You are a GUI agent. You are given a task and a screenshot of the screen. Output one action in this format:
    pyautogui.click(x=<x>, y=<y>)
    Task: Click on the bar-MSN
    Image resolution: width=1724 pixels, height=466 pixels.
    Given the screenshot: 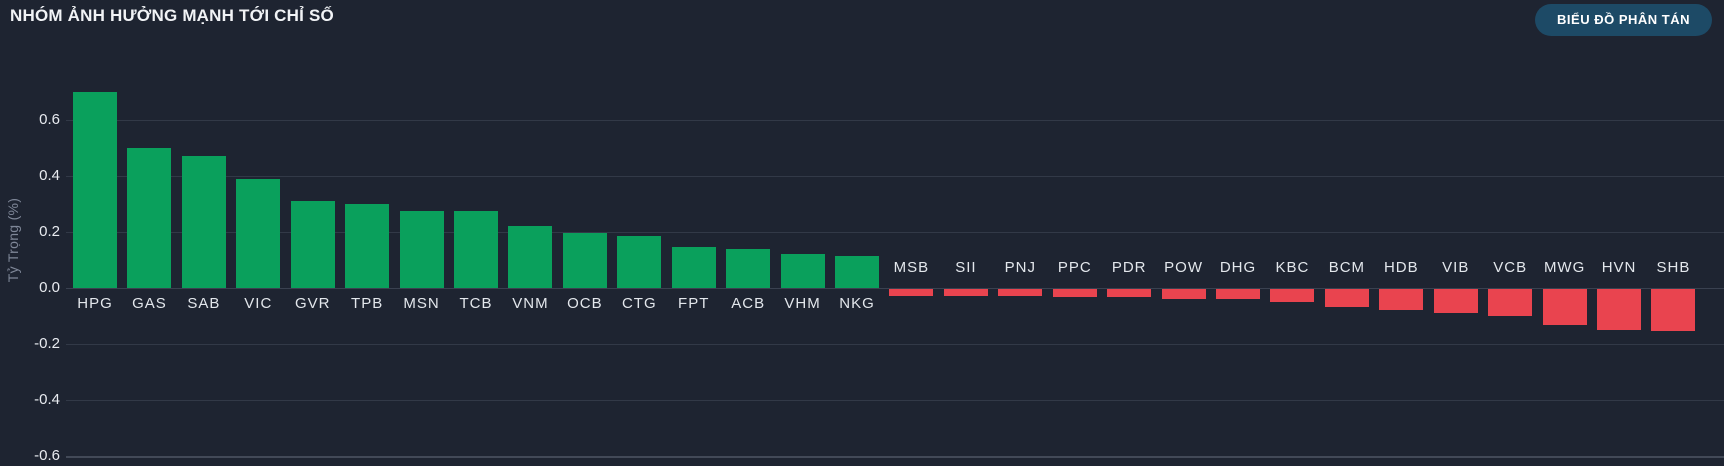 What is the action you would take?
    pyautogui.click(x=421, y=249)
    